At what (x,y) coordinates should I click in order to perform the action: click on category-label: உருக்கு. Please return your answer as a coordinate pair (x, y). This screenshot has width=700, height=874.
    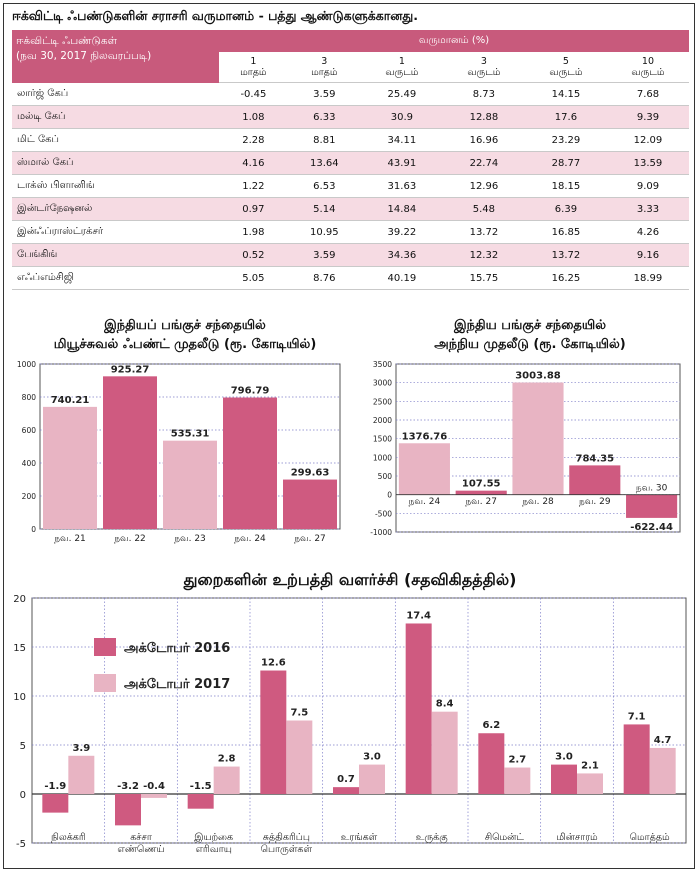
    Looking at the image, I should click on (432, 838).